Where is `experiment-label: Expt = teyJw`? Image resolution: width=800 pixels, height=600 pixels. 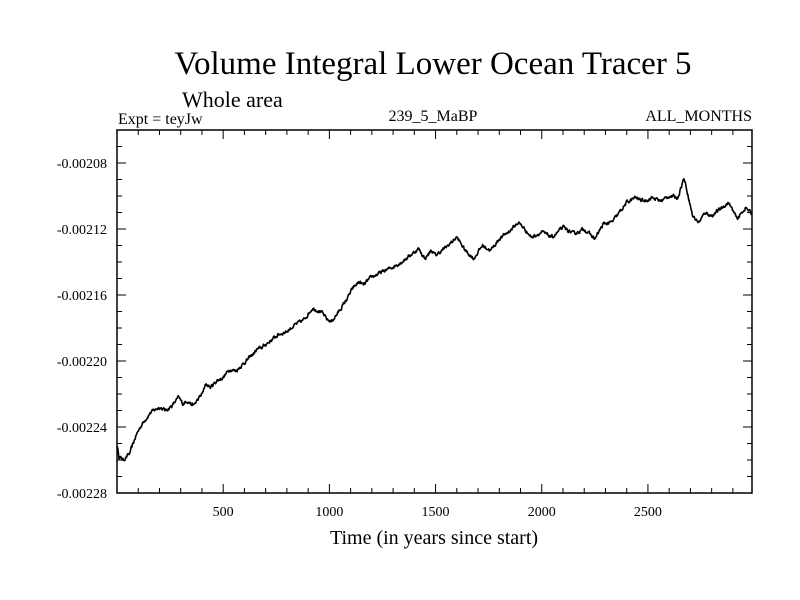 experiment-label: Expt = teyJw is located at coordinates (160, 119).